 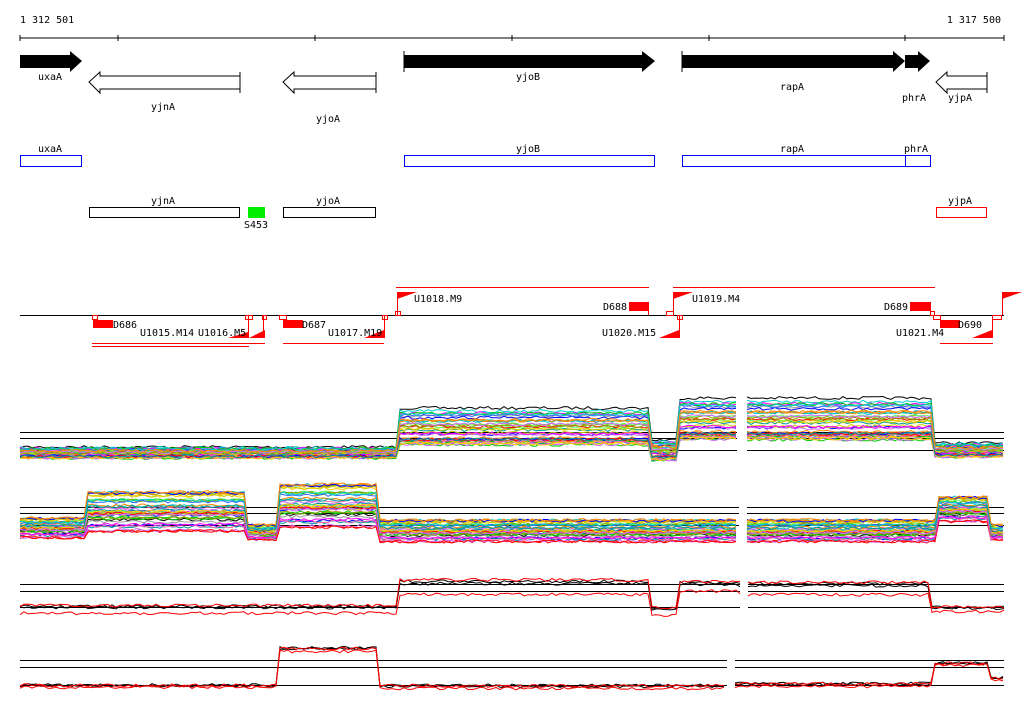 I want to click on gene-label-phrA: phrA, so click(x=914, y=98).